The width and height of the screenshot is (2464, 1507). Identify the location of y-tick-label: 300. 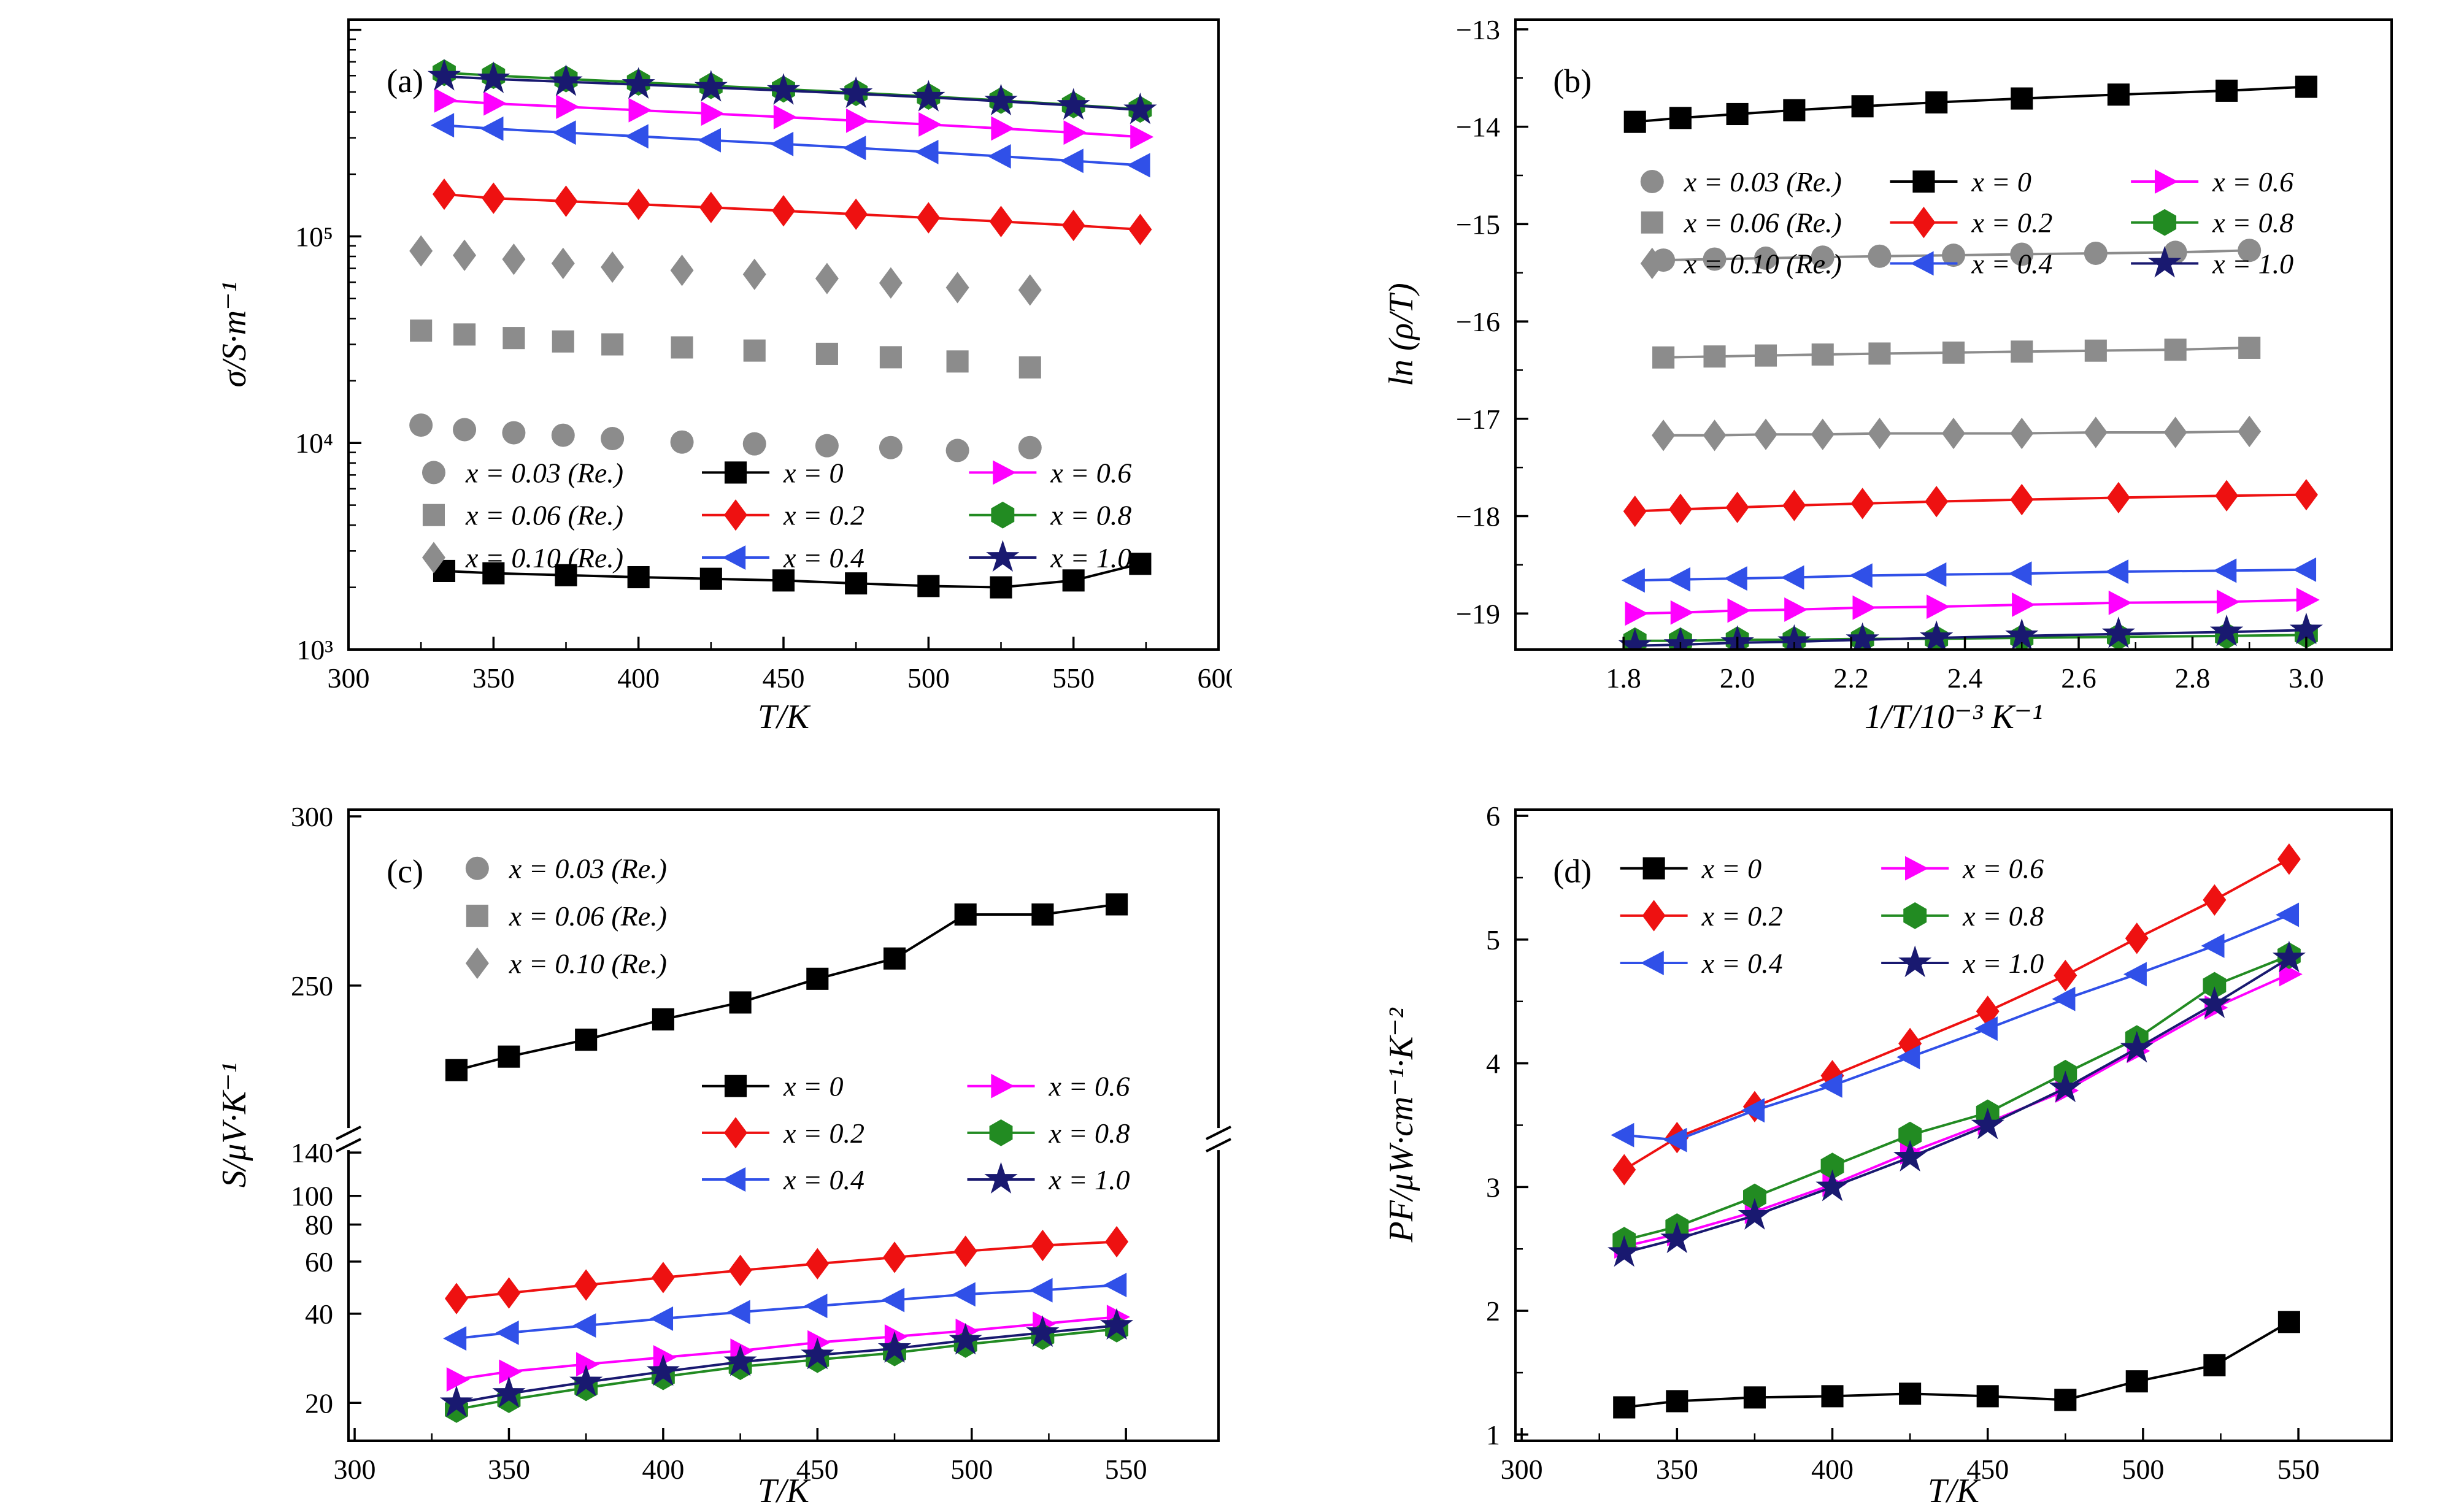
(312, 817).